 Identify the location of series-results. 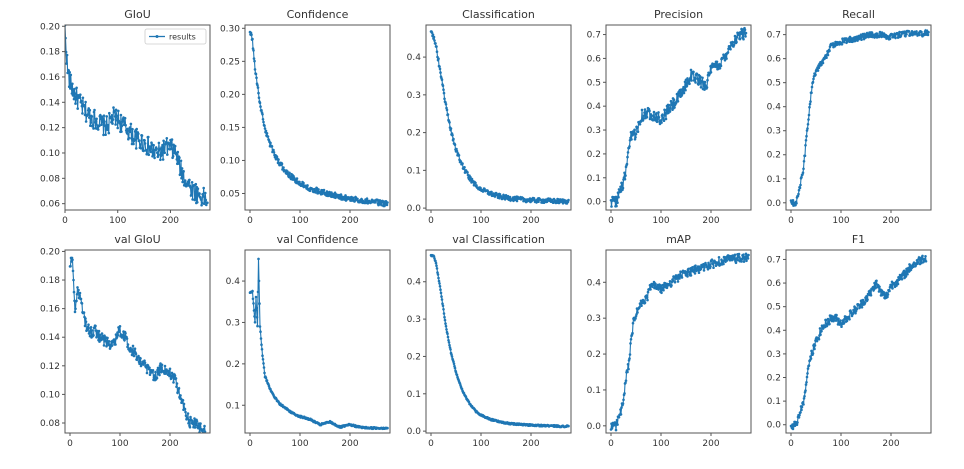
(137, 344).